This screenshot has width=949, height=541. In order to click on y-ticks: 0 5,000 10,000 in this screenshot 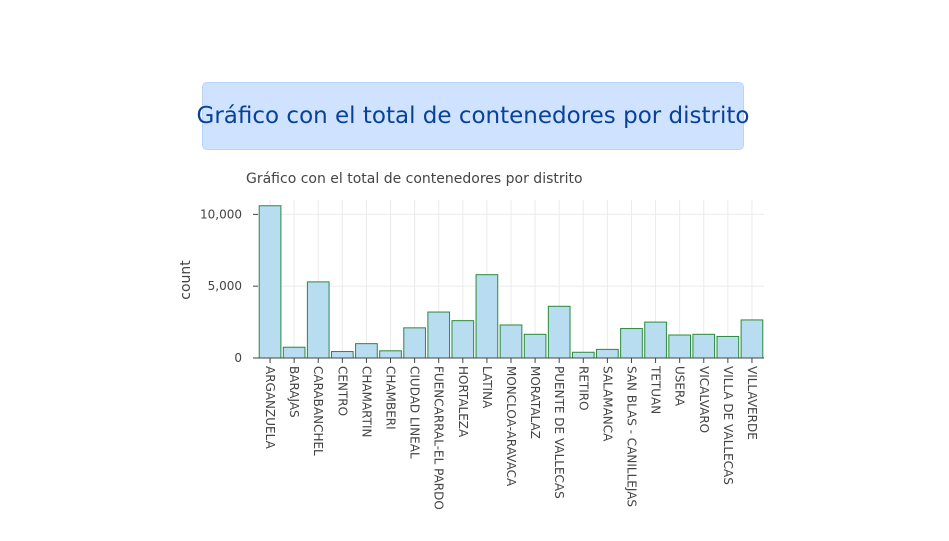, I will do `click(229, 286)`.